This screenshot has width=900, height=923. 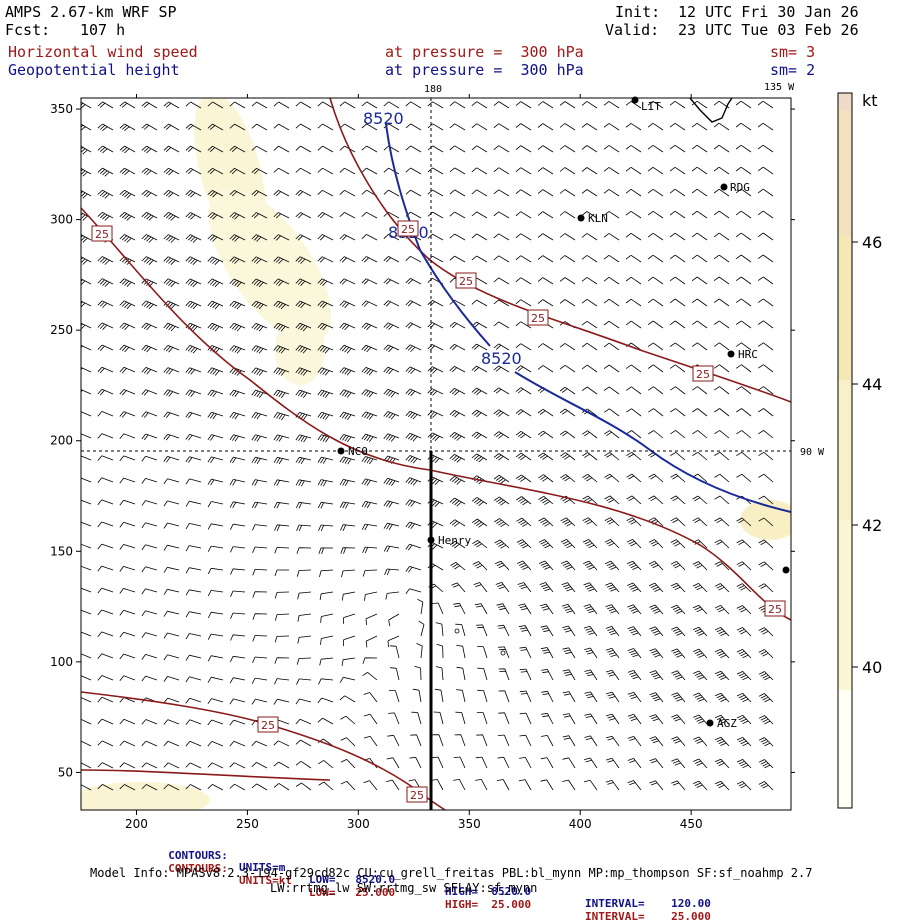 I want to click on colorbar-segment, so click(x=845, y=307).